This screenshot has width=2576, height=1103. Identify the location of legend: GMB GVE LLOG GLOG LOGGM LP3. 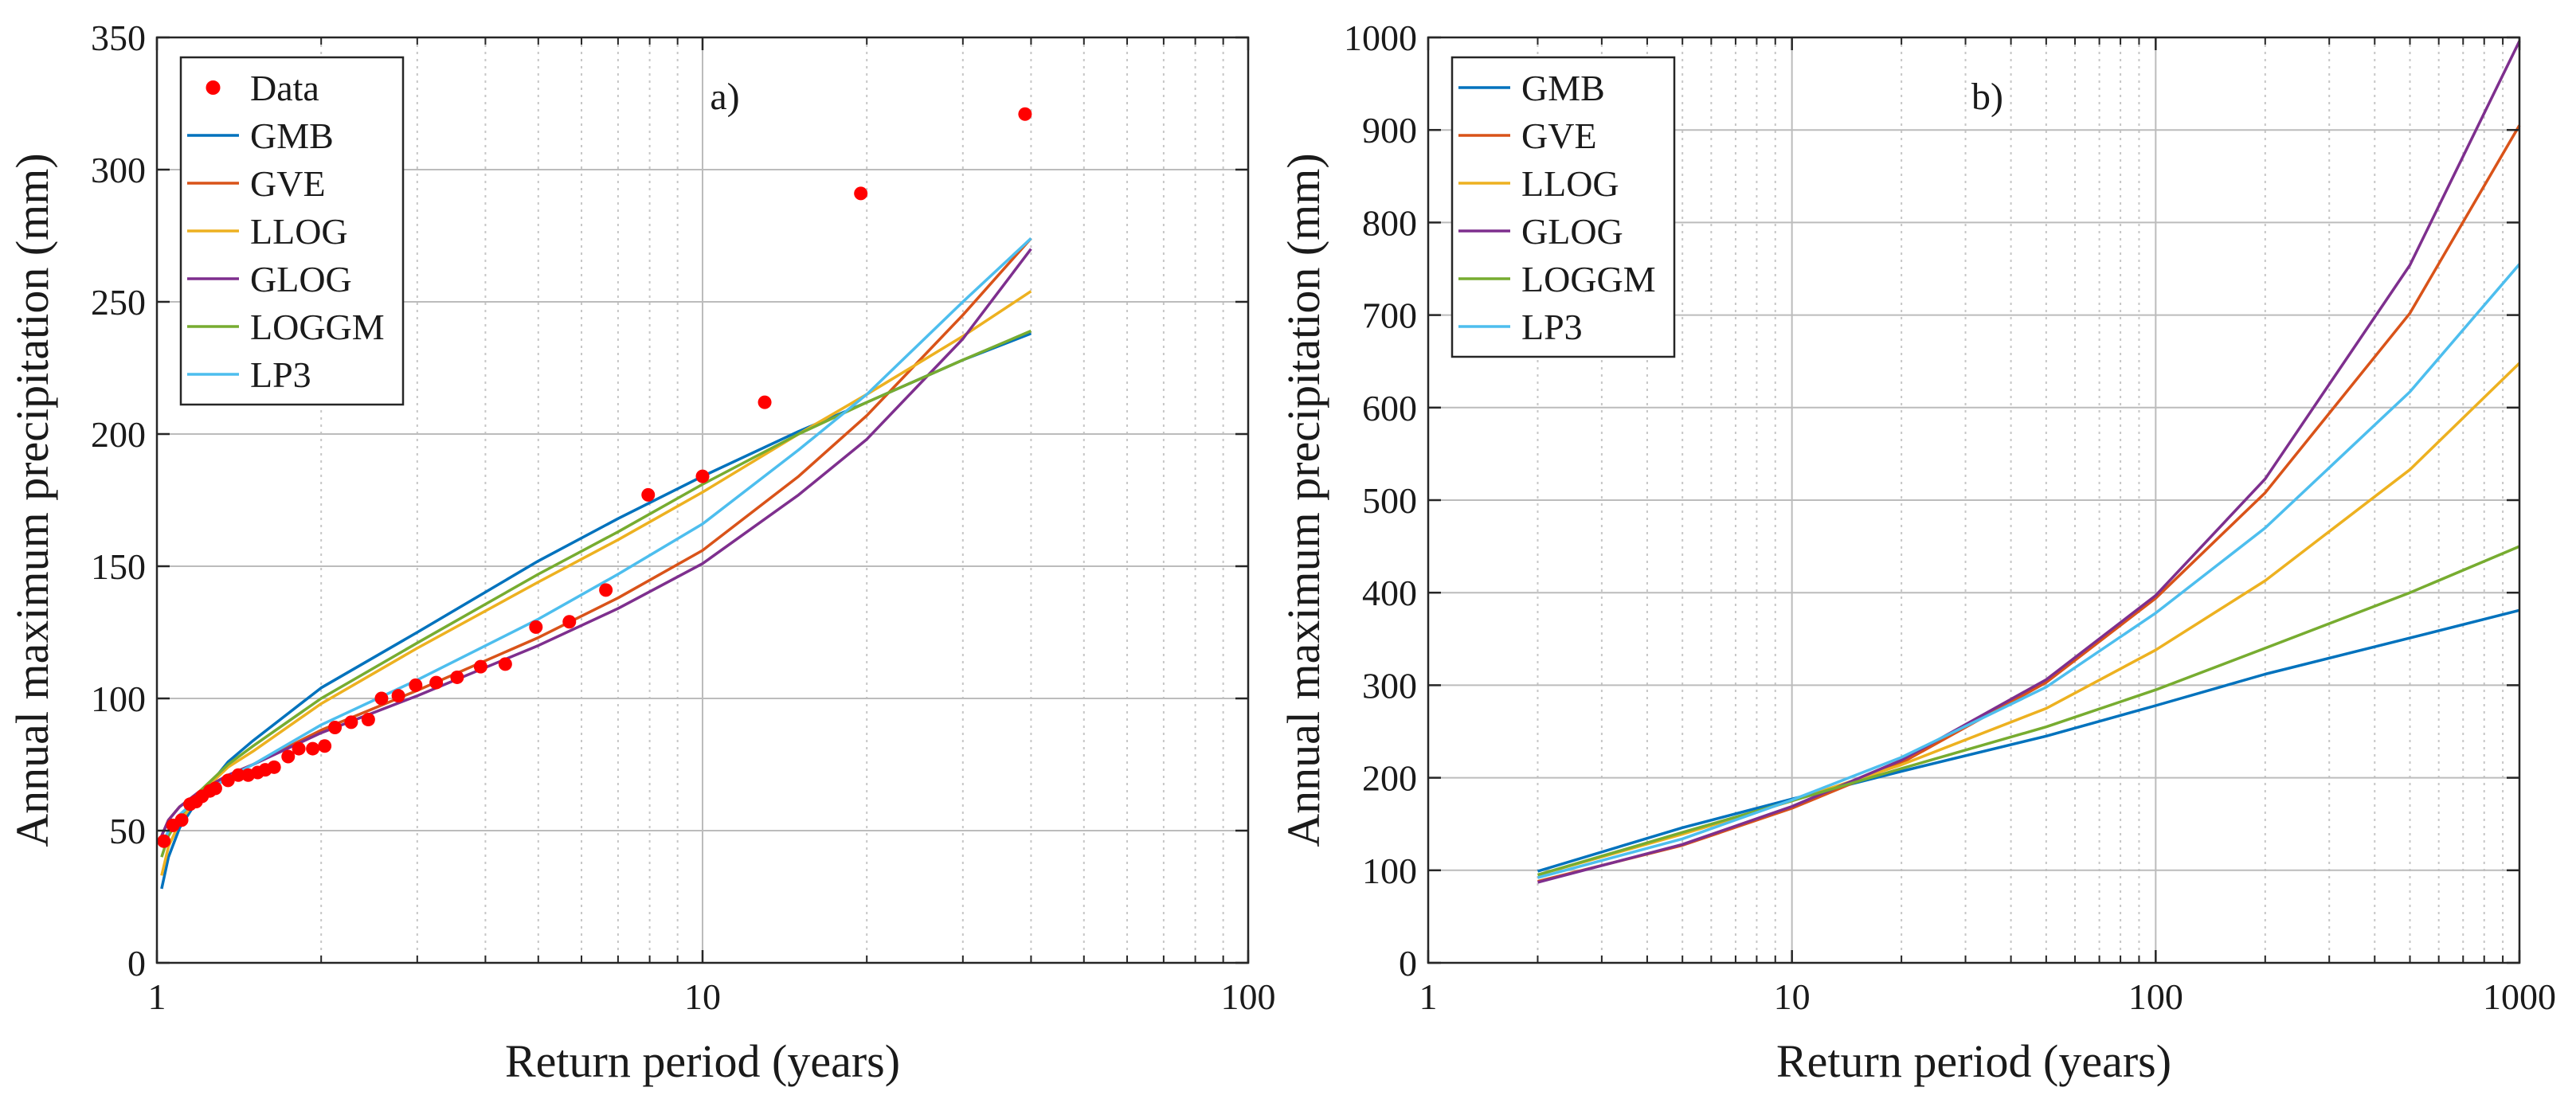
(1563, 207).